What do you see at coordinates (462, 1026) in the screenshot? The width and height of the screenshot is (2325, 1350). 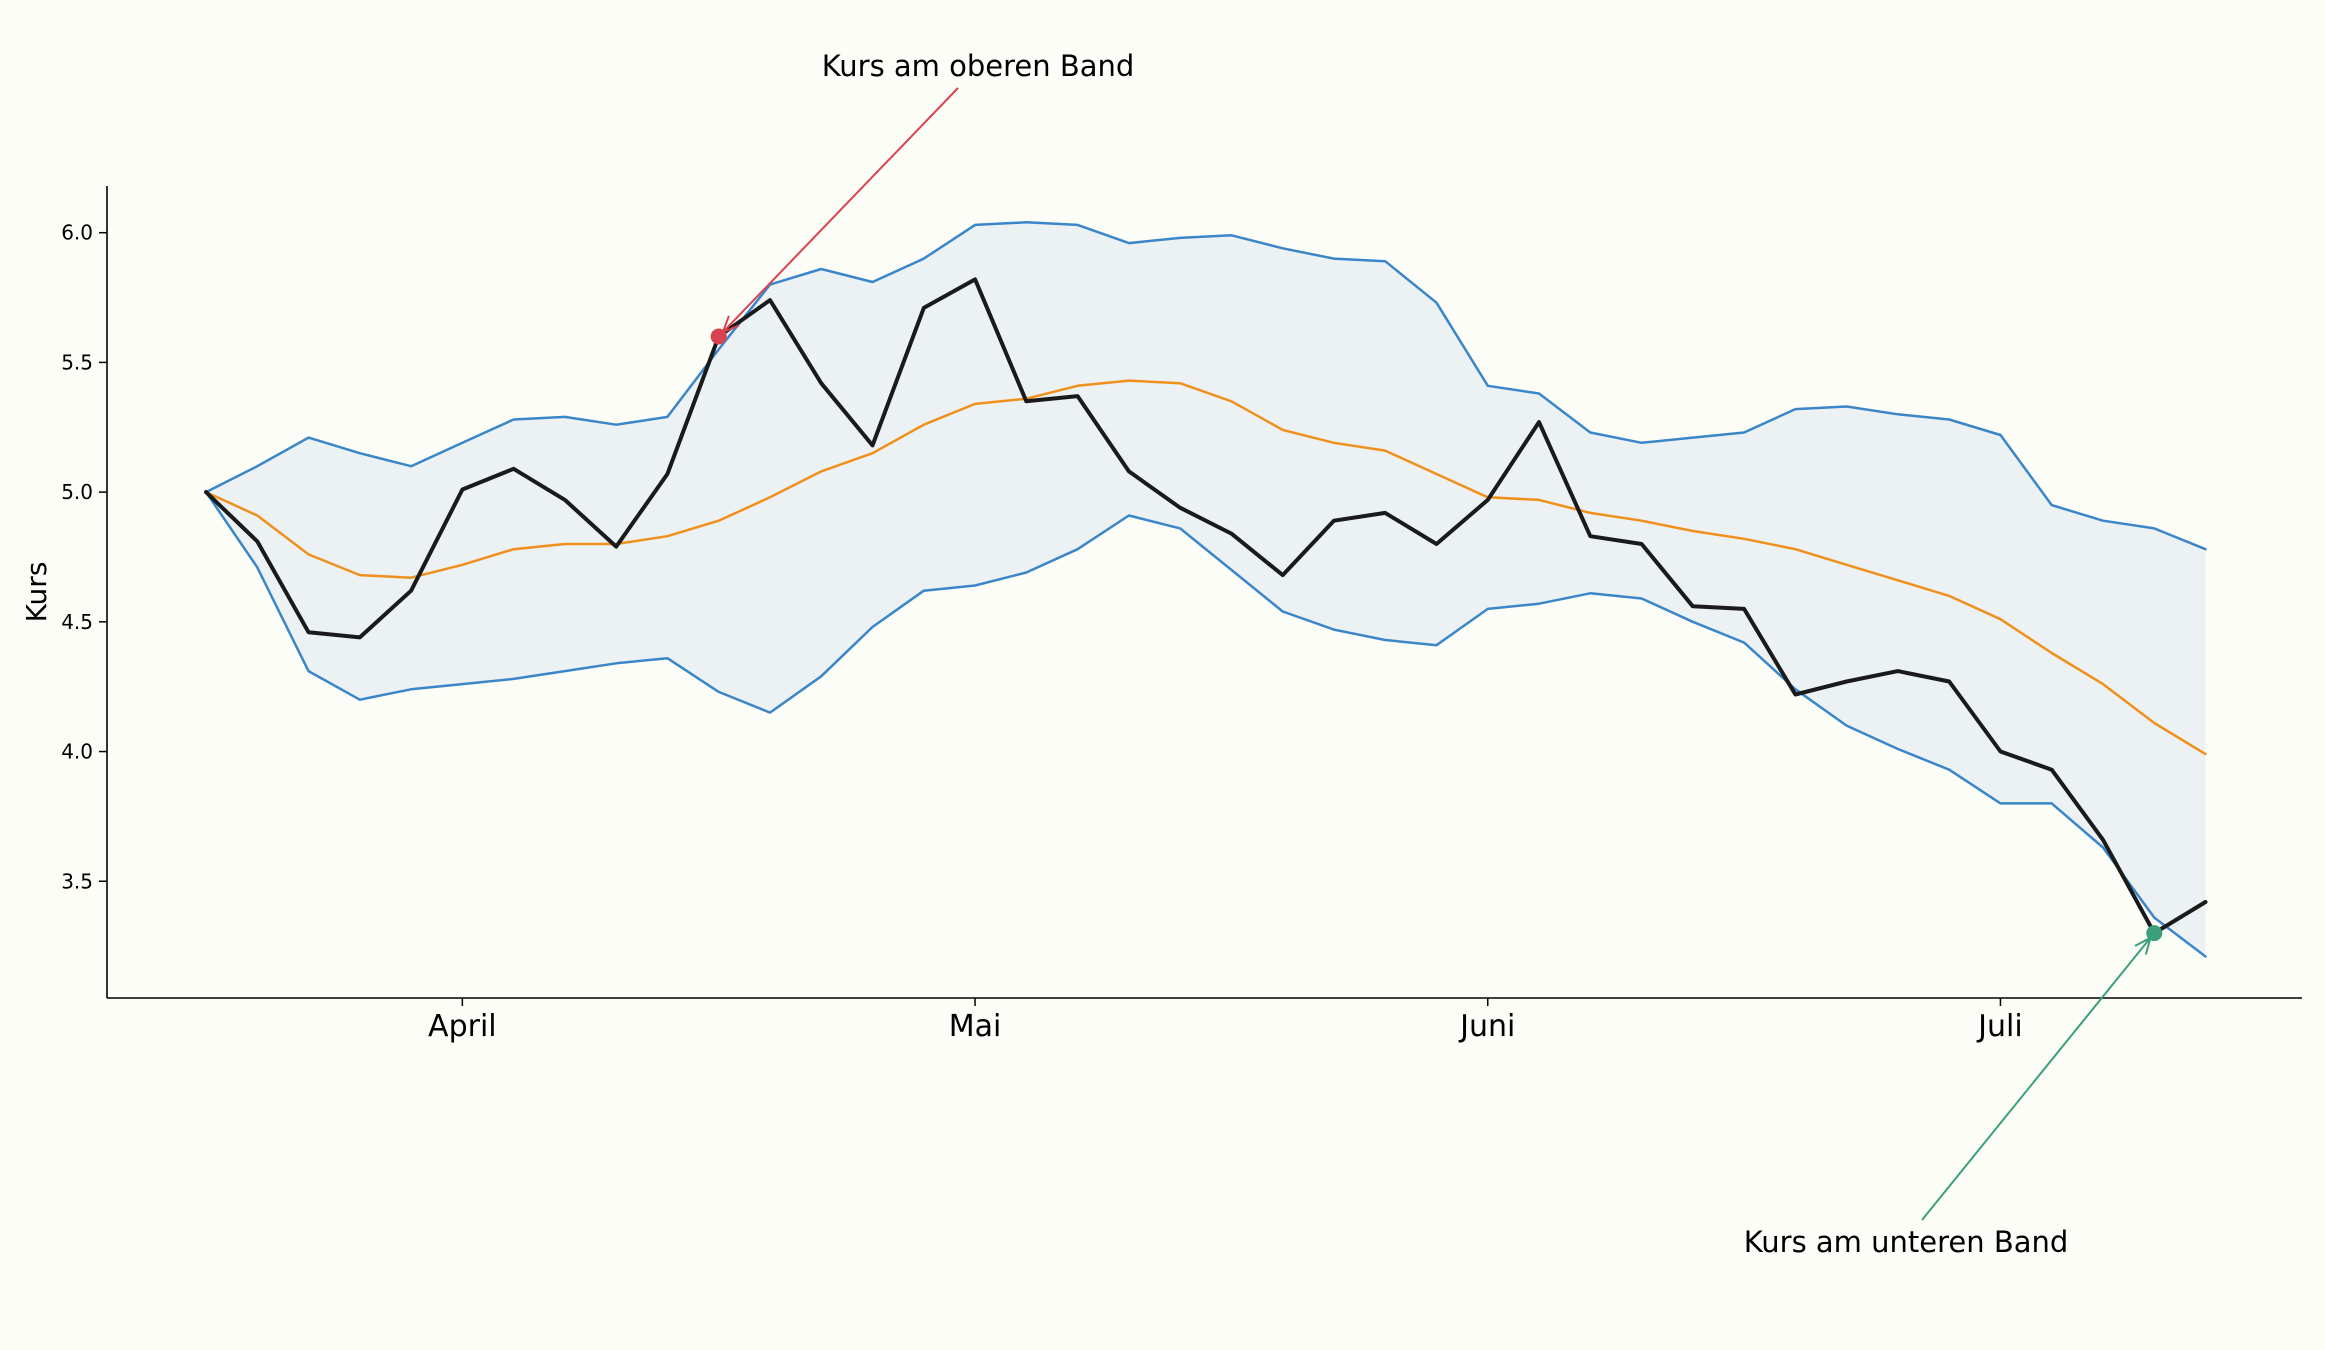 I see `x-tick-label: April` at bounding box center [462, 1026].